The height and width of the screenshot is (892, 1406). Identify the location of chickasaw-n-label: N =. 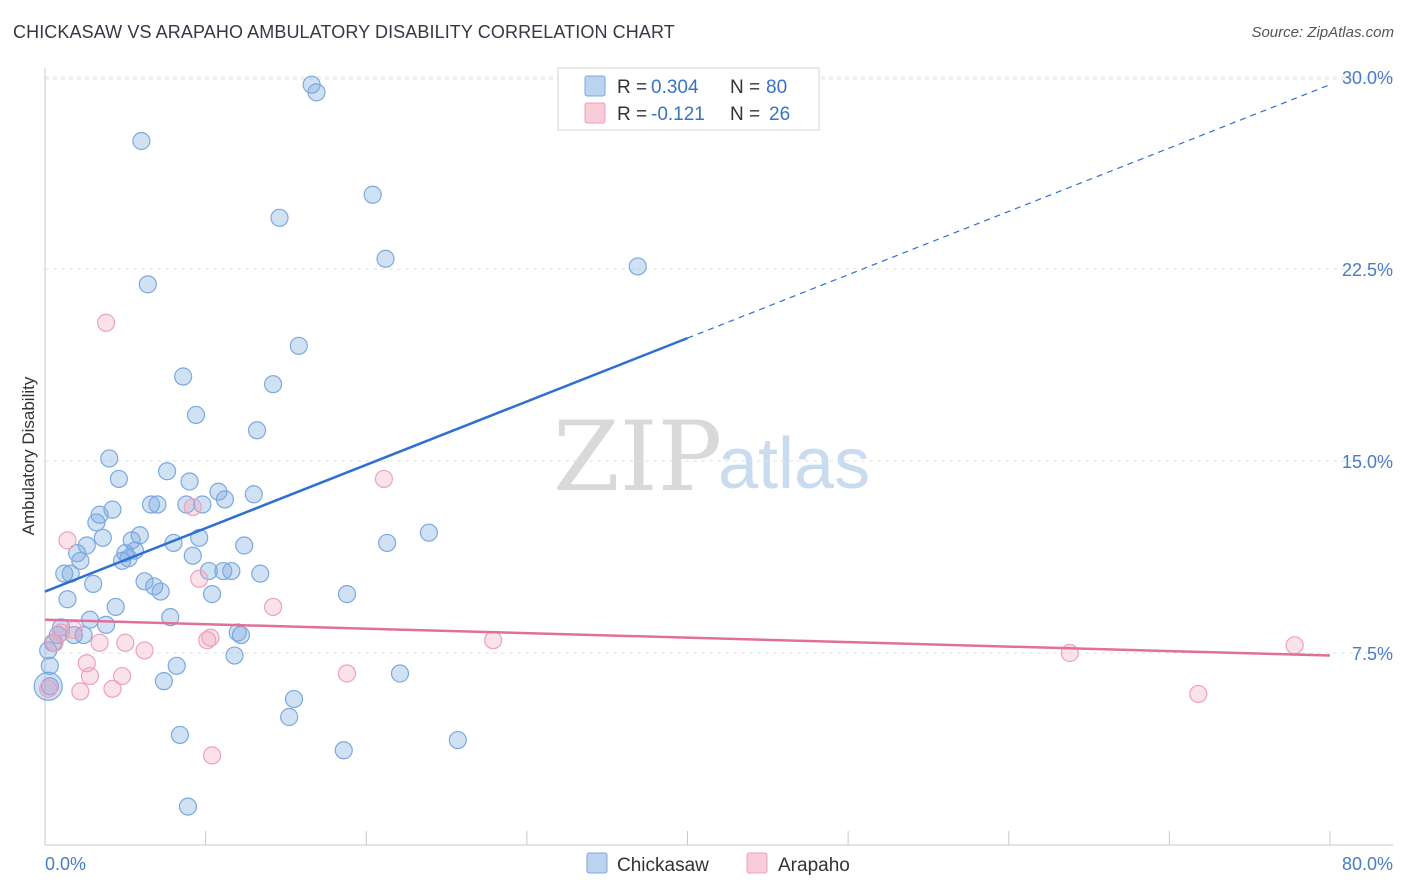
(745, 87).